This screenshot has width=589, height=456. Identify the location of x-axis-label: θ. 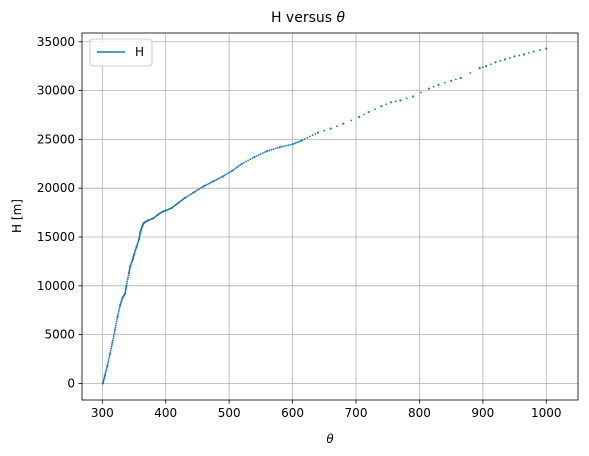
(330, 439).